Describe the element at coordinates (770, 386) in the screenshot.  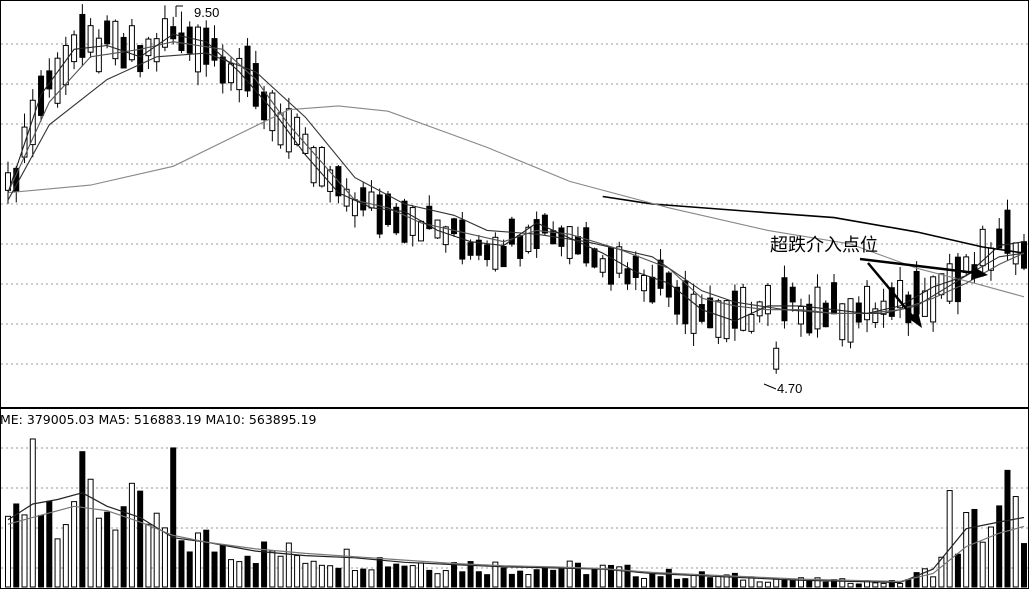
I see `low-marker-line` at that location.